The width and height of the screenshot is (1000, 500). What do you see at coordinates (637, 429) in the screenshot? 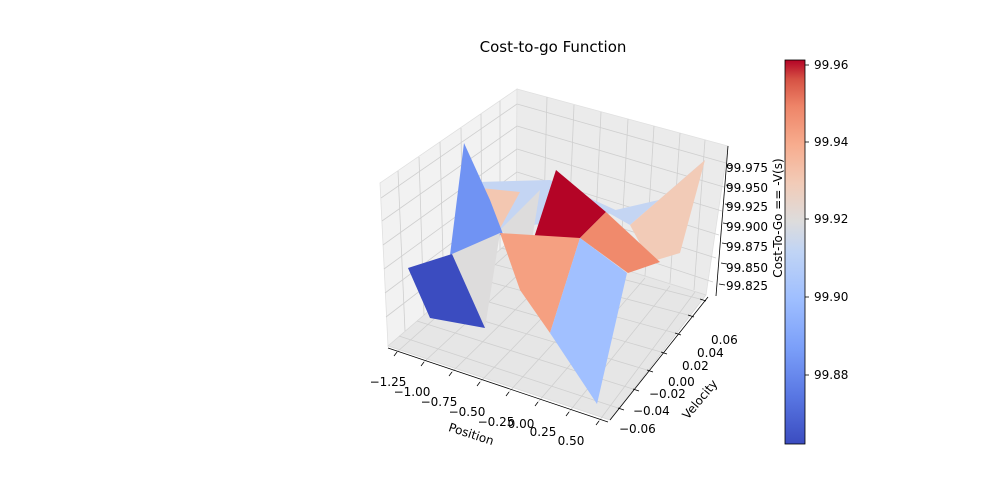
I see `y-tick-label: −0.06` at bounding box center [637, 429].